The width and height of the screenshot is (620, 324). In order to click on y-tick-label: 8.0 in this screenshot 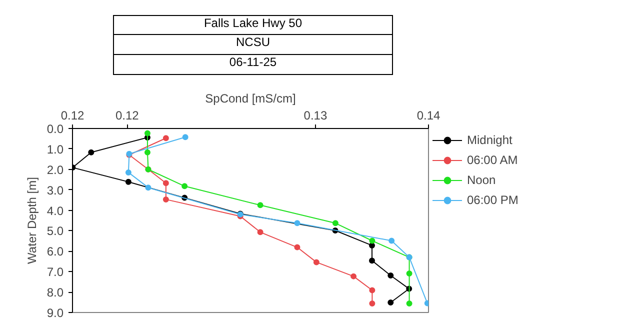, I will do `click(55, 293)`.